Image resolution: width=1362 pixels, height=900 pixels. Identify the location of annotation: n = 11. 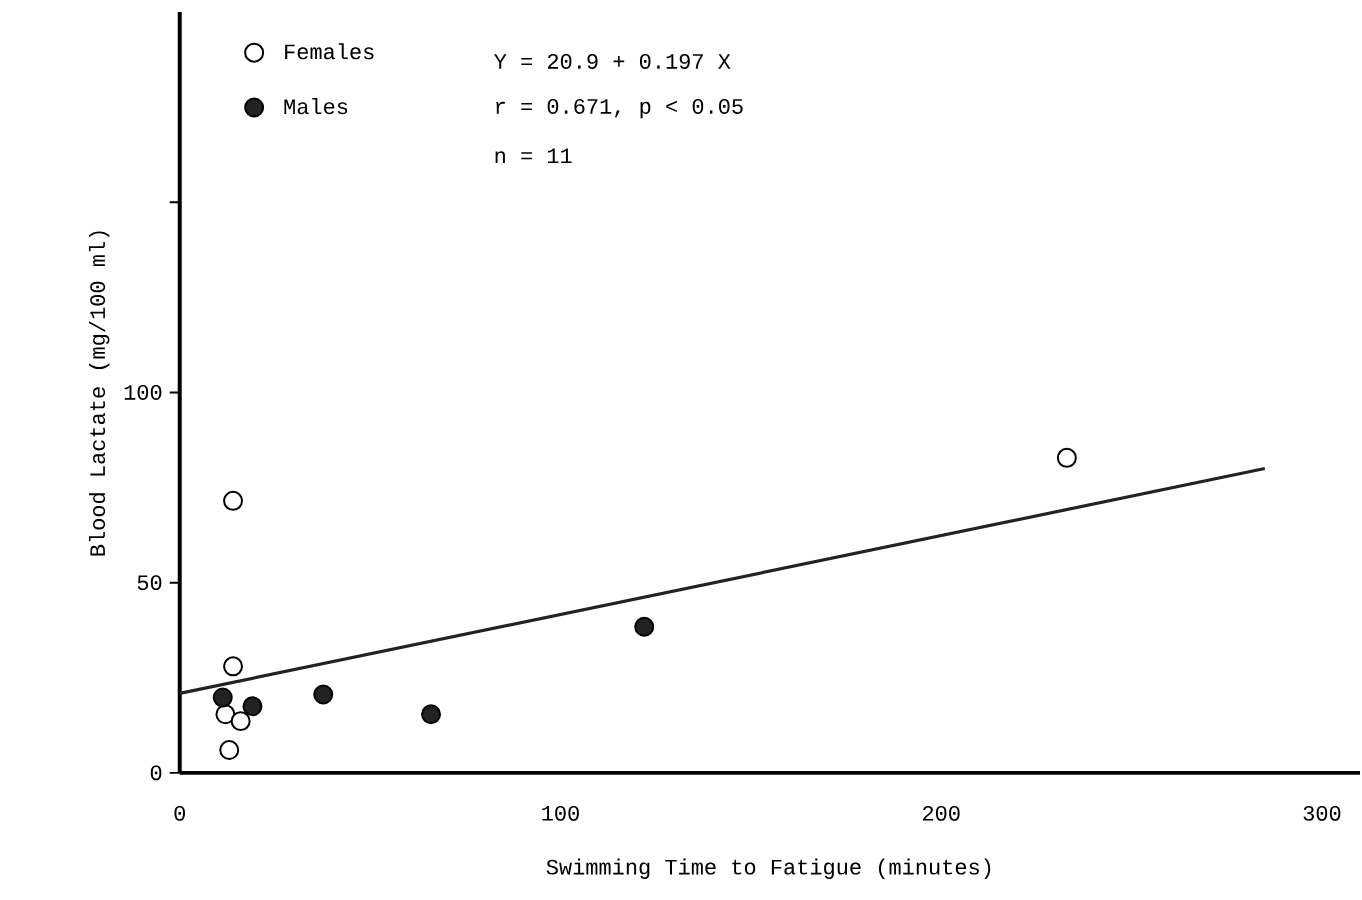
(533, 156).